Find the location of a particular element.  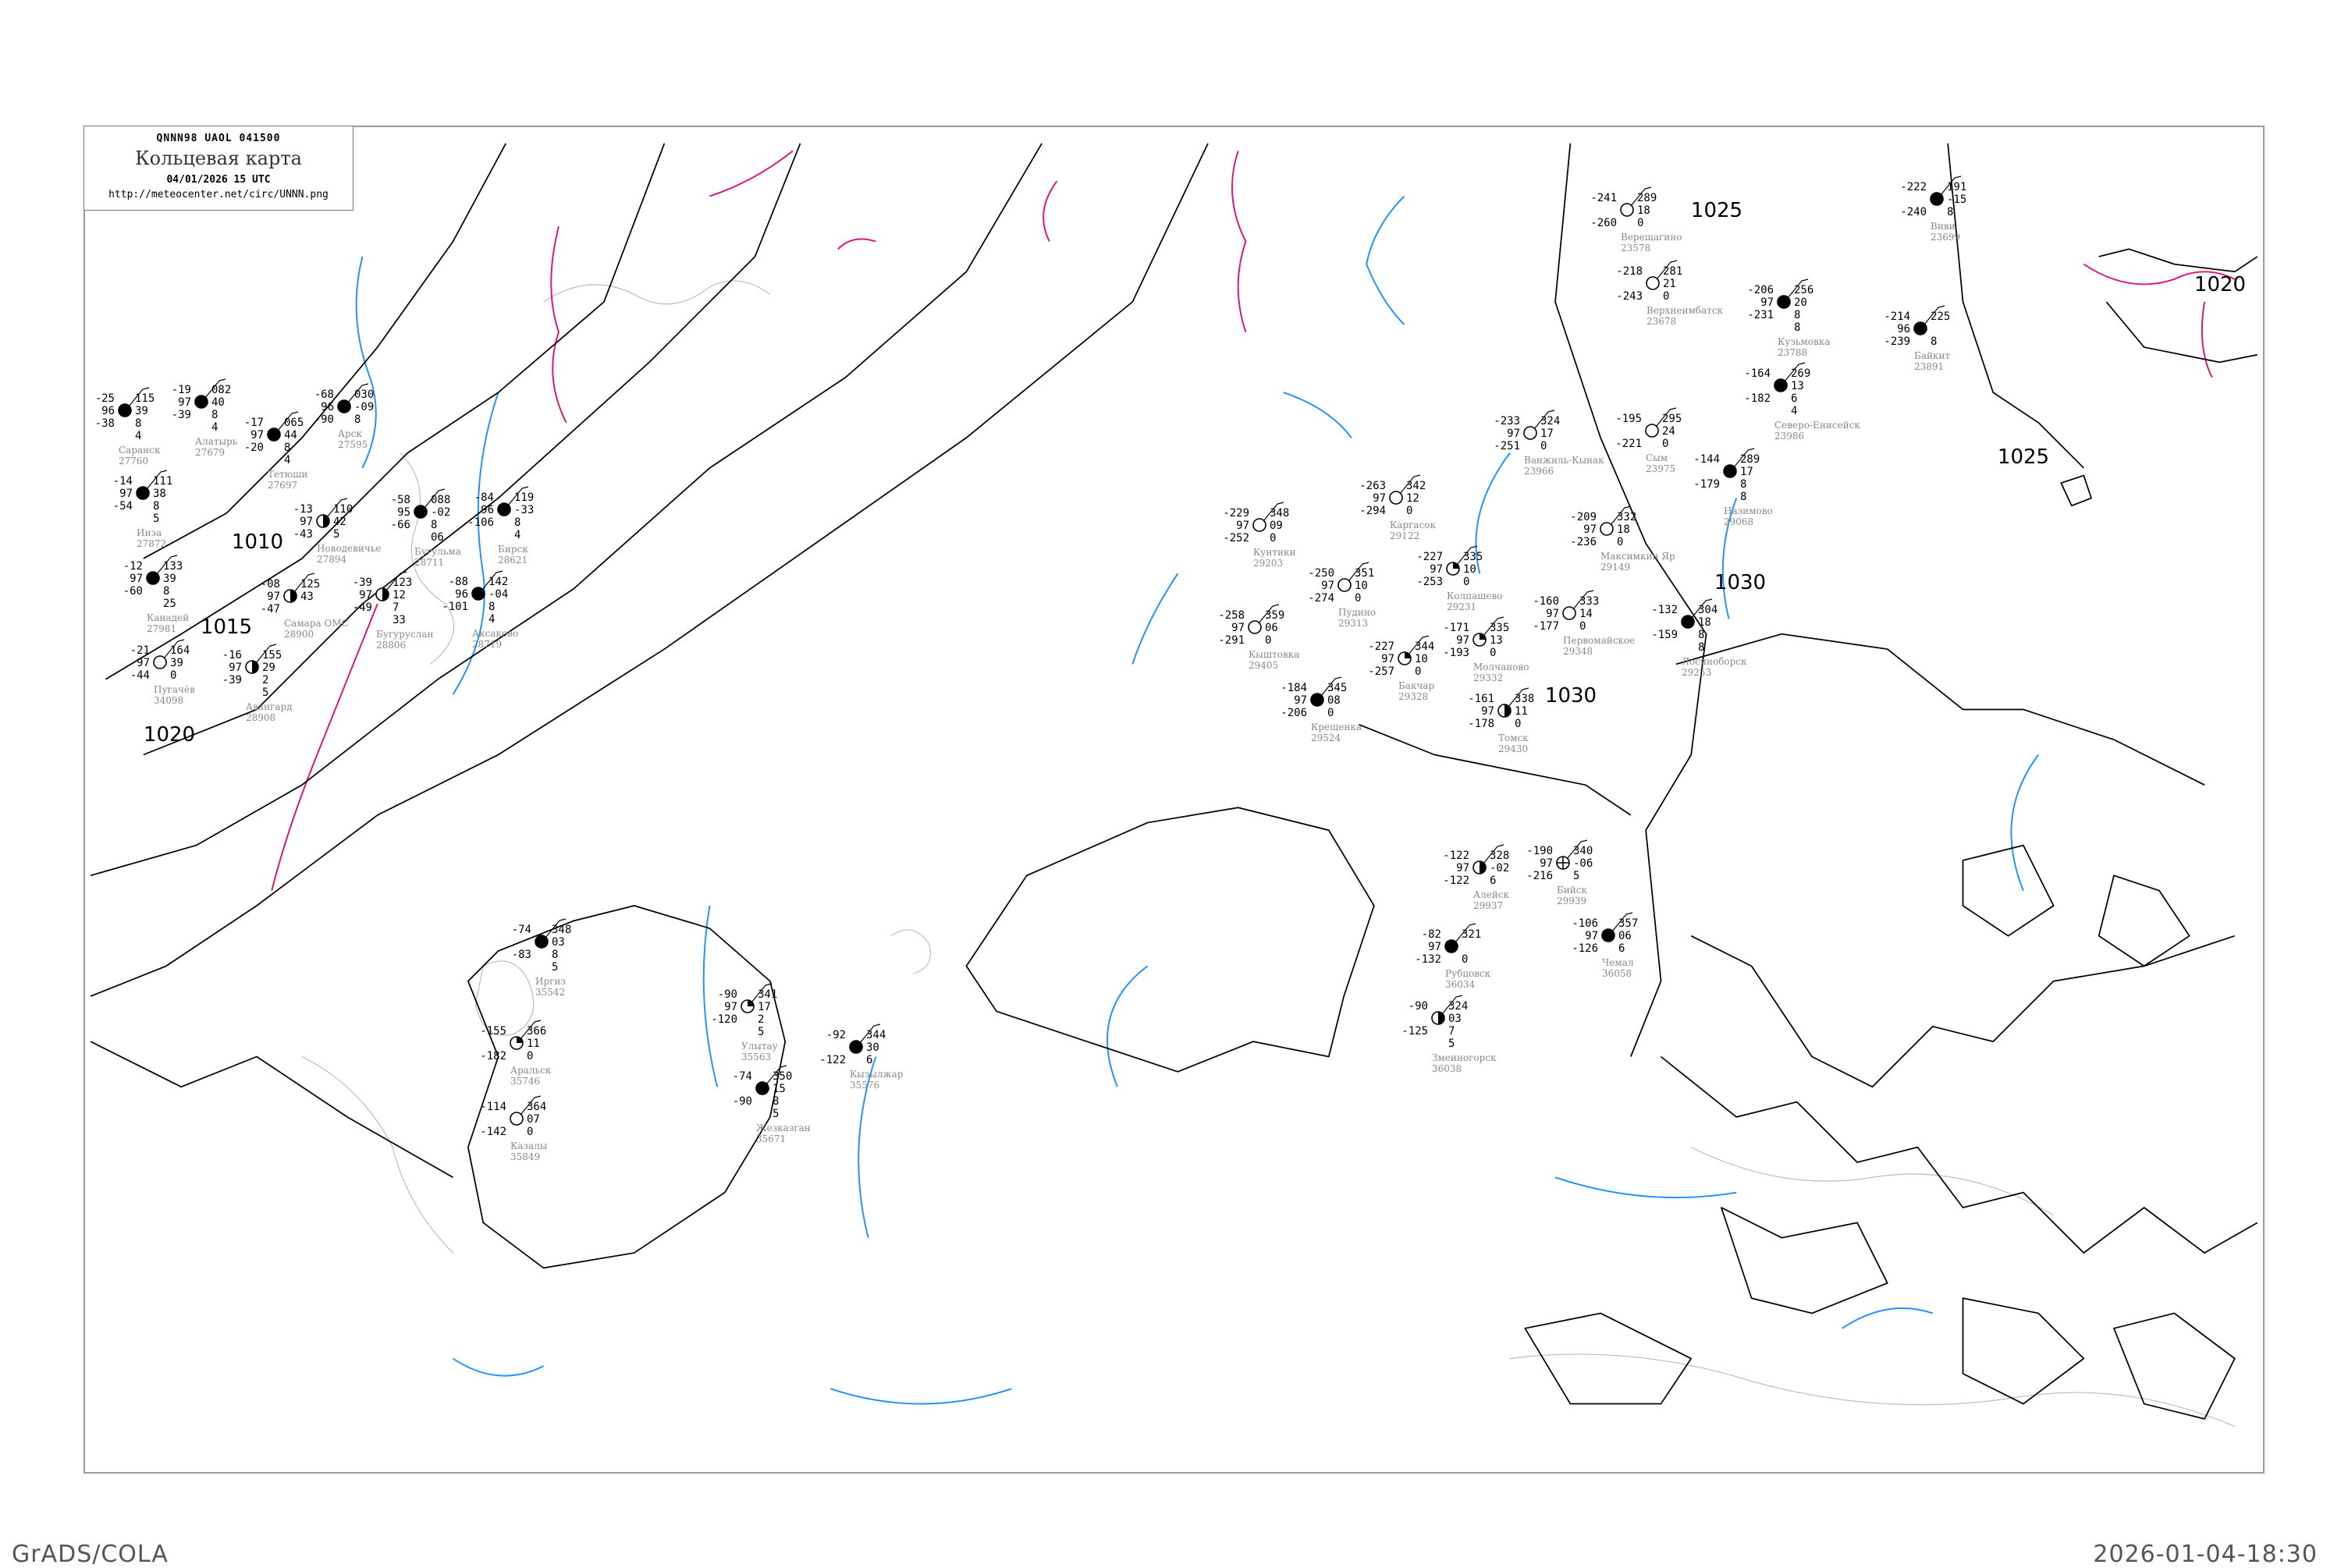

temperature: -92 is located at coordinates (836, 1035).